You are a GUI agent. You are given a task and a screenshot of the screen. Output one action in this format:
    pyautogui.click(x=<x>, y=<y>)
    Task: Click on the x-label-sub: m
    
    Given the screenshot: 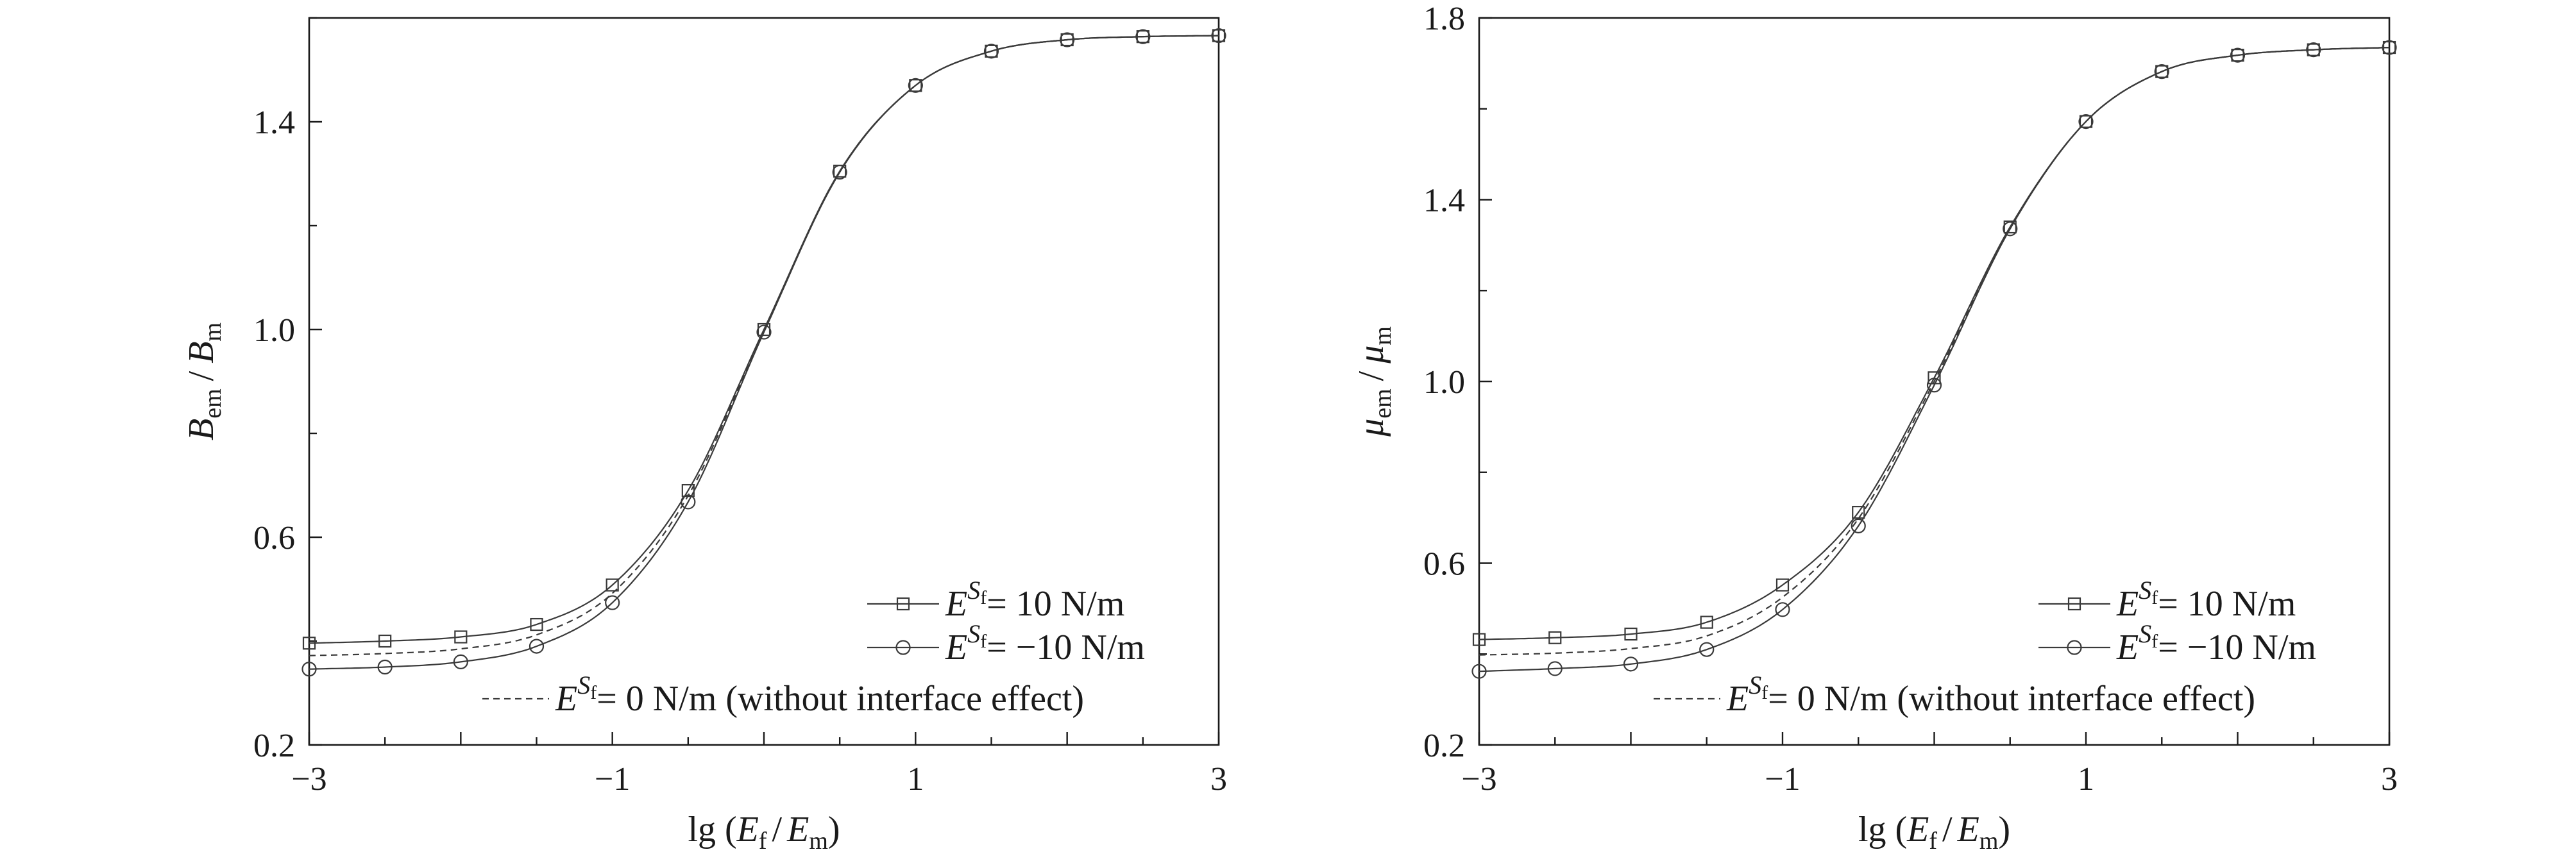 What is the action you would take?
    pyautogui.click(x=1989, y=839)
    